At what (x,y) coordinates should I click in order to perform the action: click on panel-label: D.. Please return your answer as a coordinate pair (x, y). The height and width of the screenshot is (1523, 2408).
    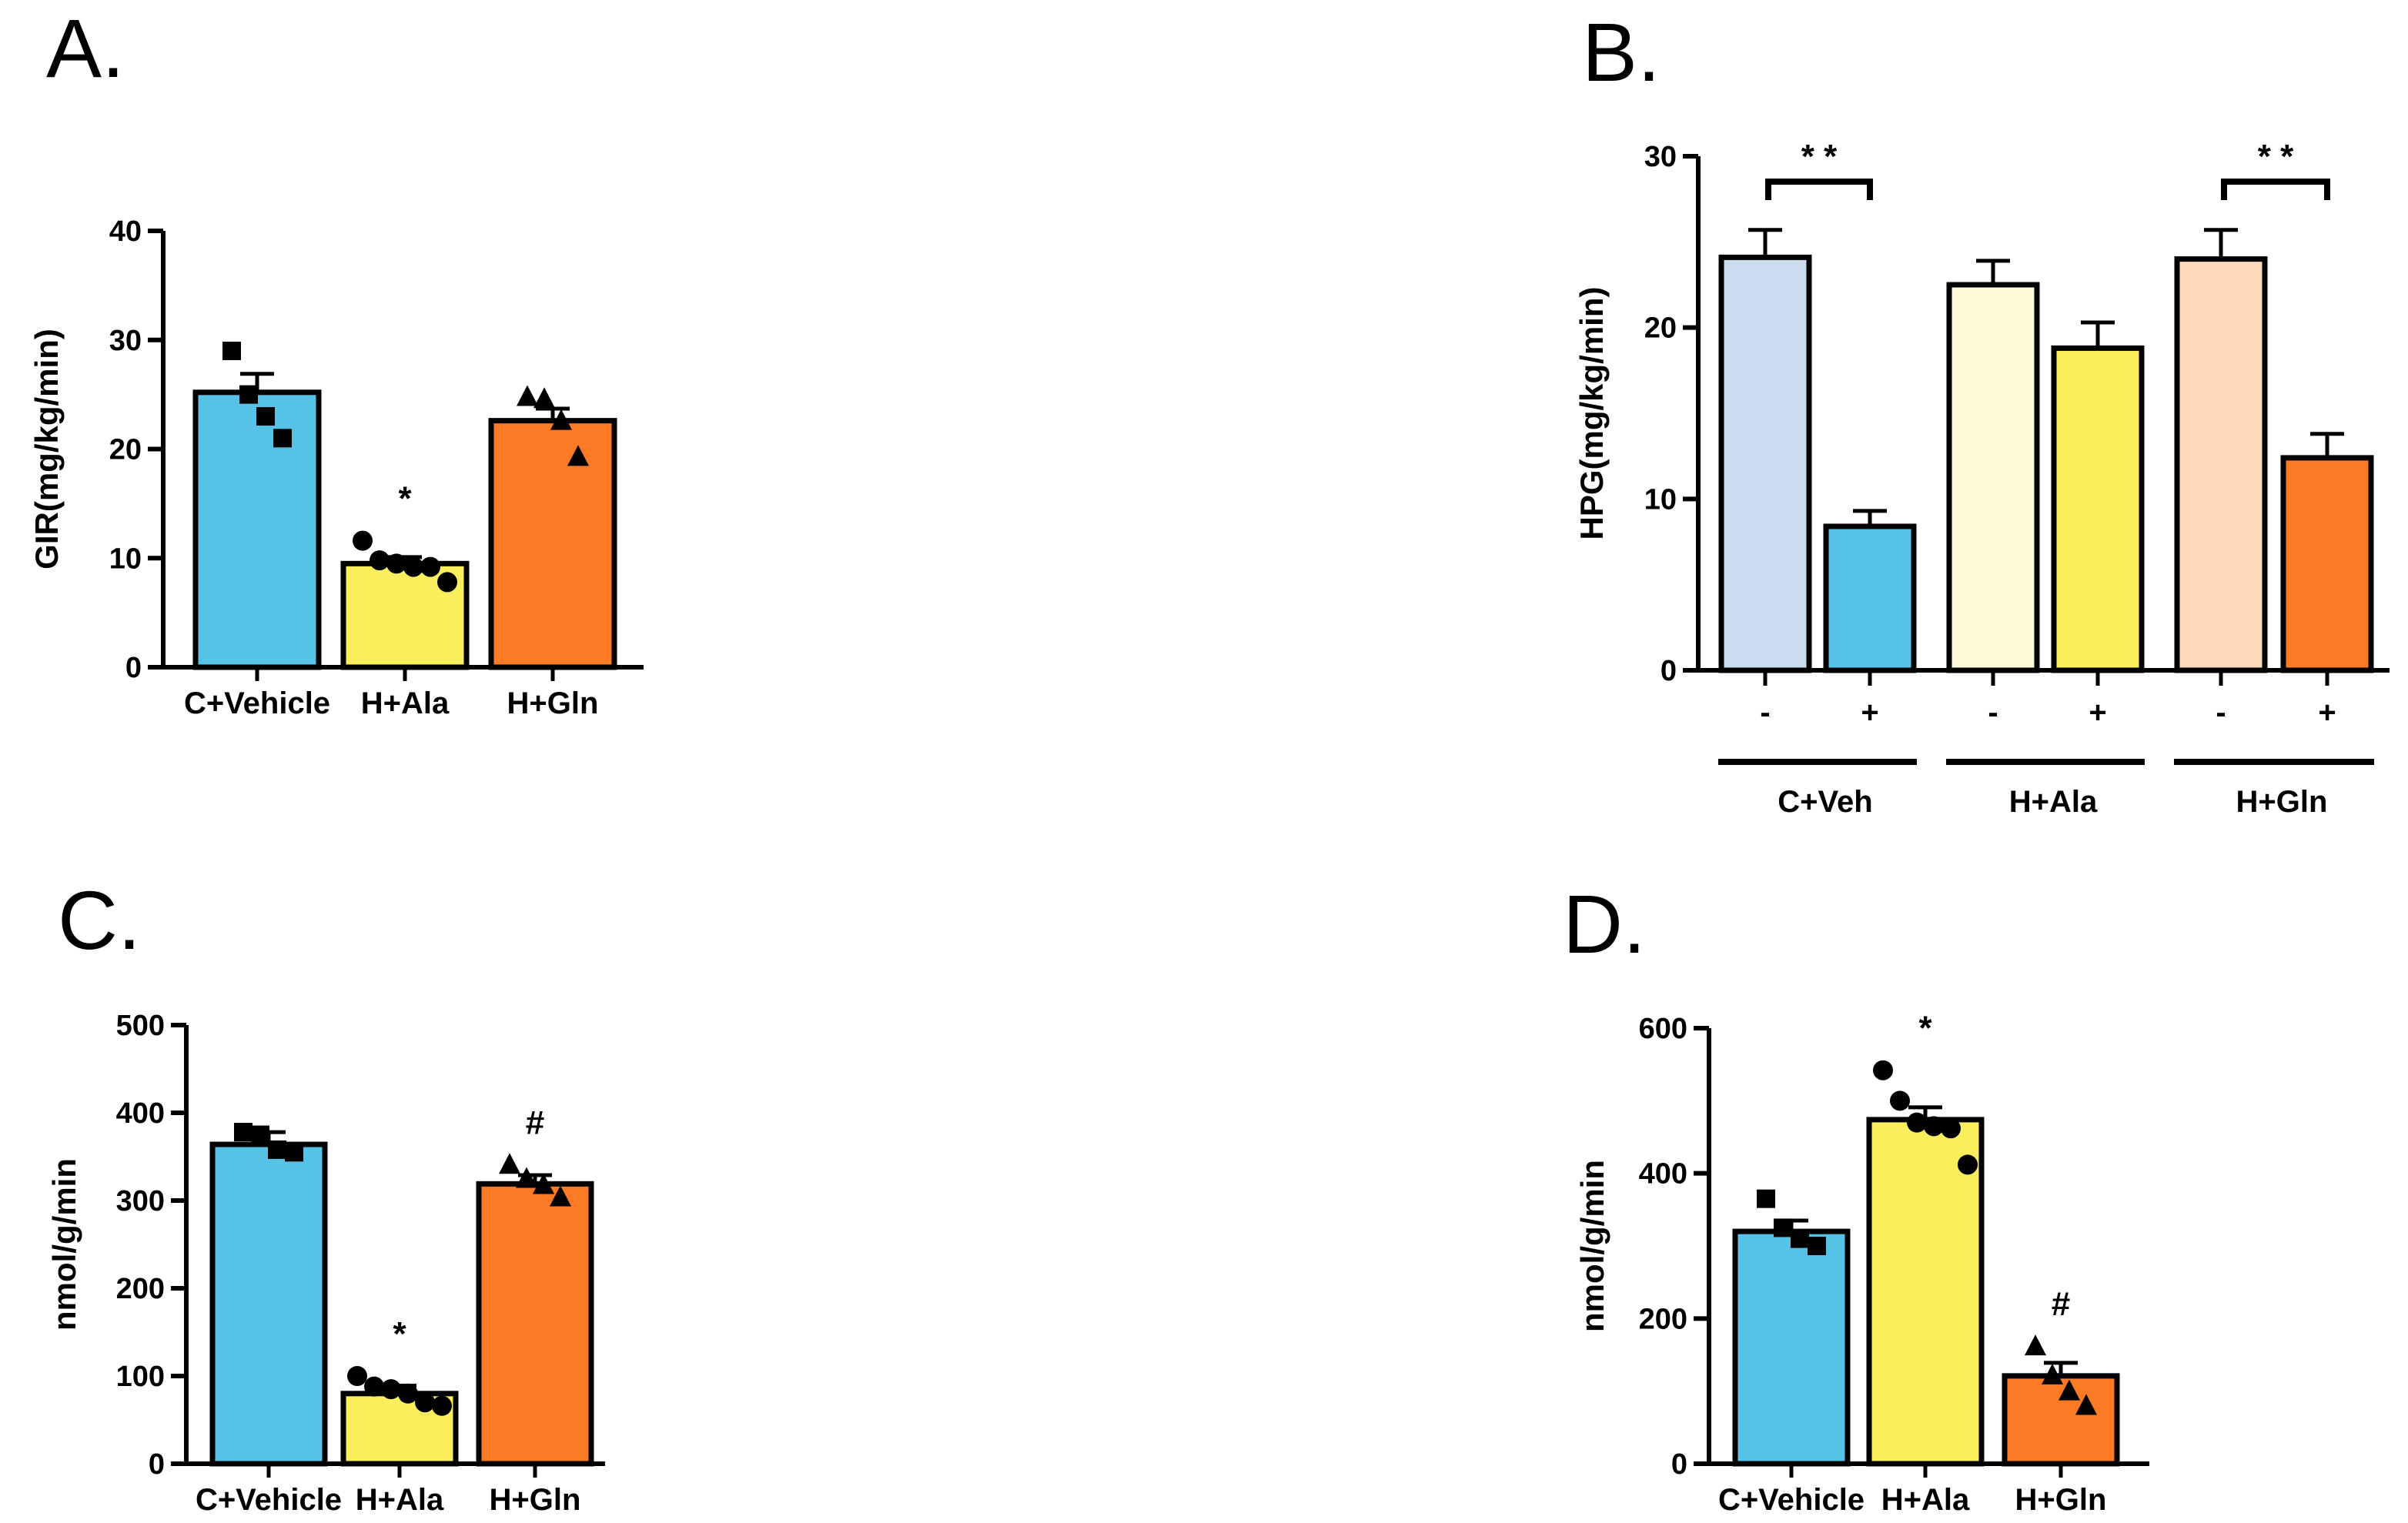
    Looking at the image, I should click on (1604, 923).